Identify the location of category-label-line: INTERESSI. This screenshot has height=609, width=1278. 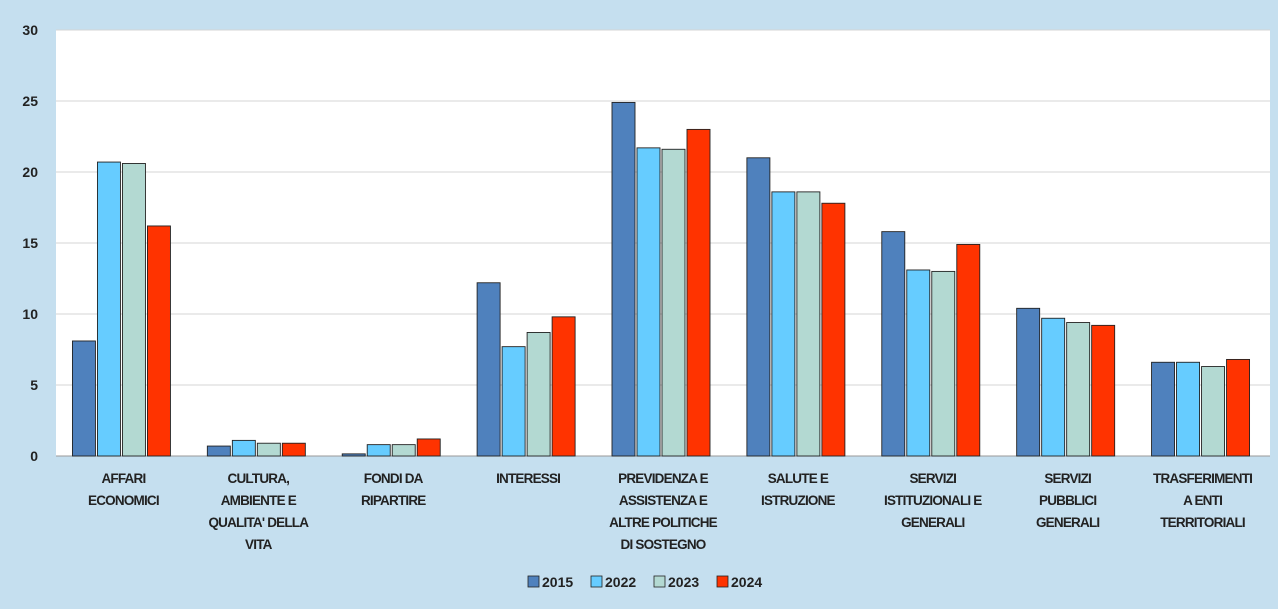
(528, 478).